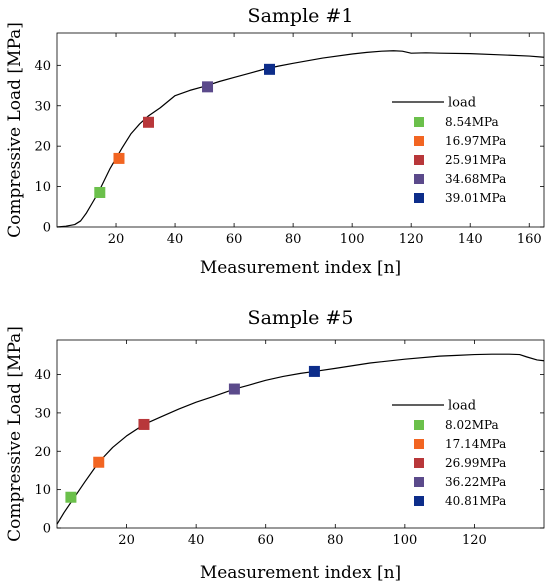  I want to click on legend-label-2: 17.14MPa, so click(475, 444).